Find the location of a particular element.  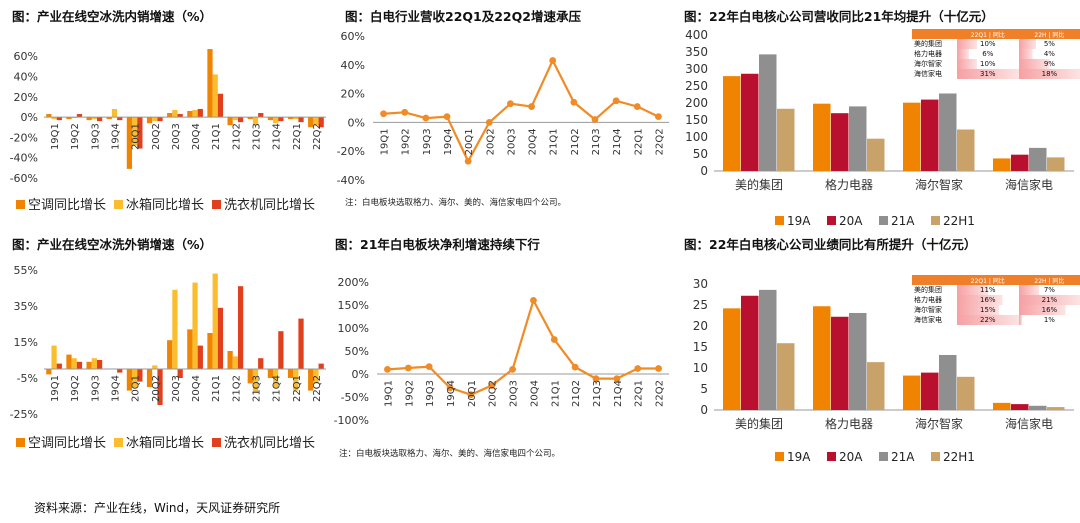

y-tick-label: 200 is located at coordinates (696, 103).